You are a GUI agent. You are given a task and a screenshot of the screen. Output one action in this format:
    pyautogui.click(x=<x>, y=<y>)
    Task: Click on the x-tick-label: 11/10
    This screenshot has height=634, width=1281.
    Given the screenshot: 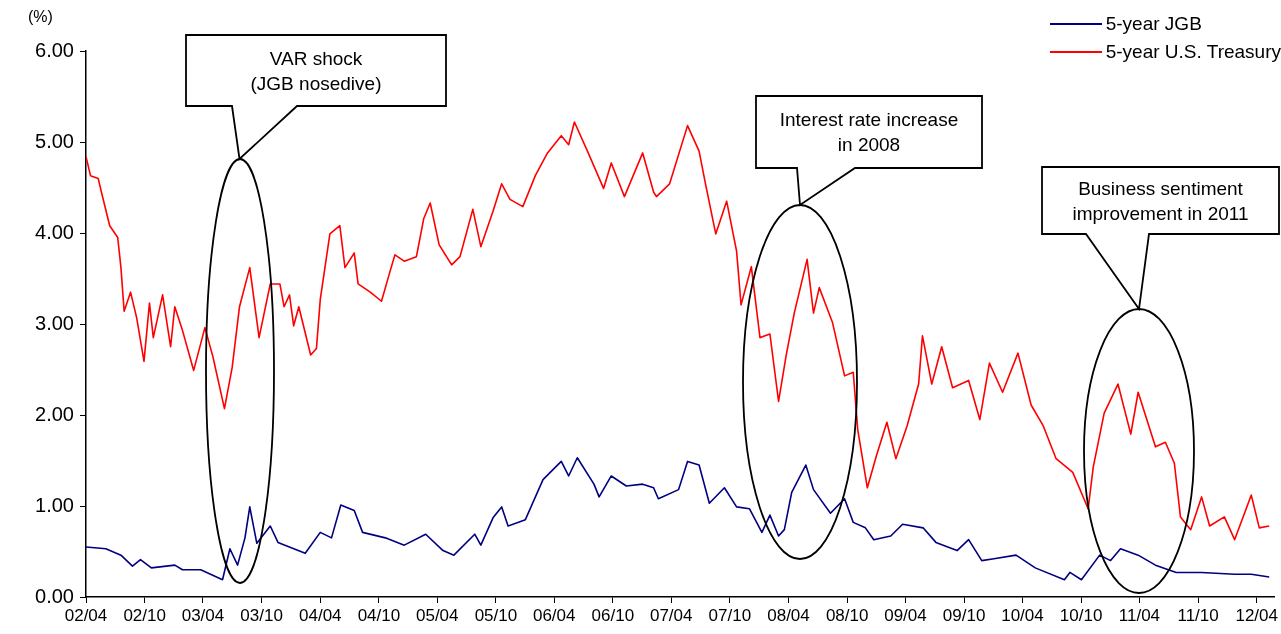 What is the action you would take?
    pyautogui.click(x=1198, y=615)
    